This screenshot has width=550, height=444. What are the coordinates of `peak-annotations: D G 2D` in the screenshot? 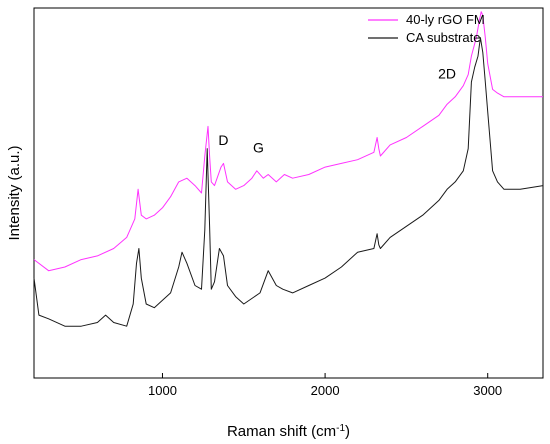 It's located at (337, 110).